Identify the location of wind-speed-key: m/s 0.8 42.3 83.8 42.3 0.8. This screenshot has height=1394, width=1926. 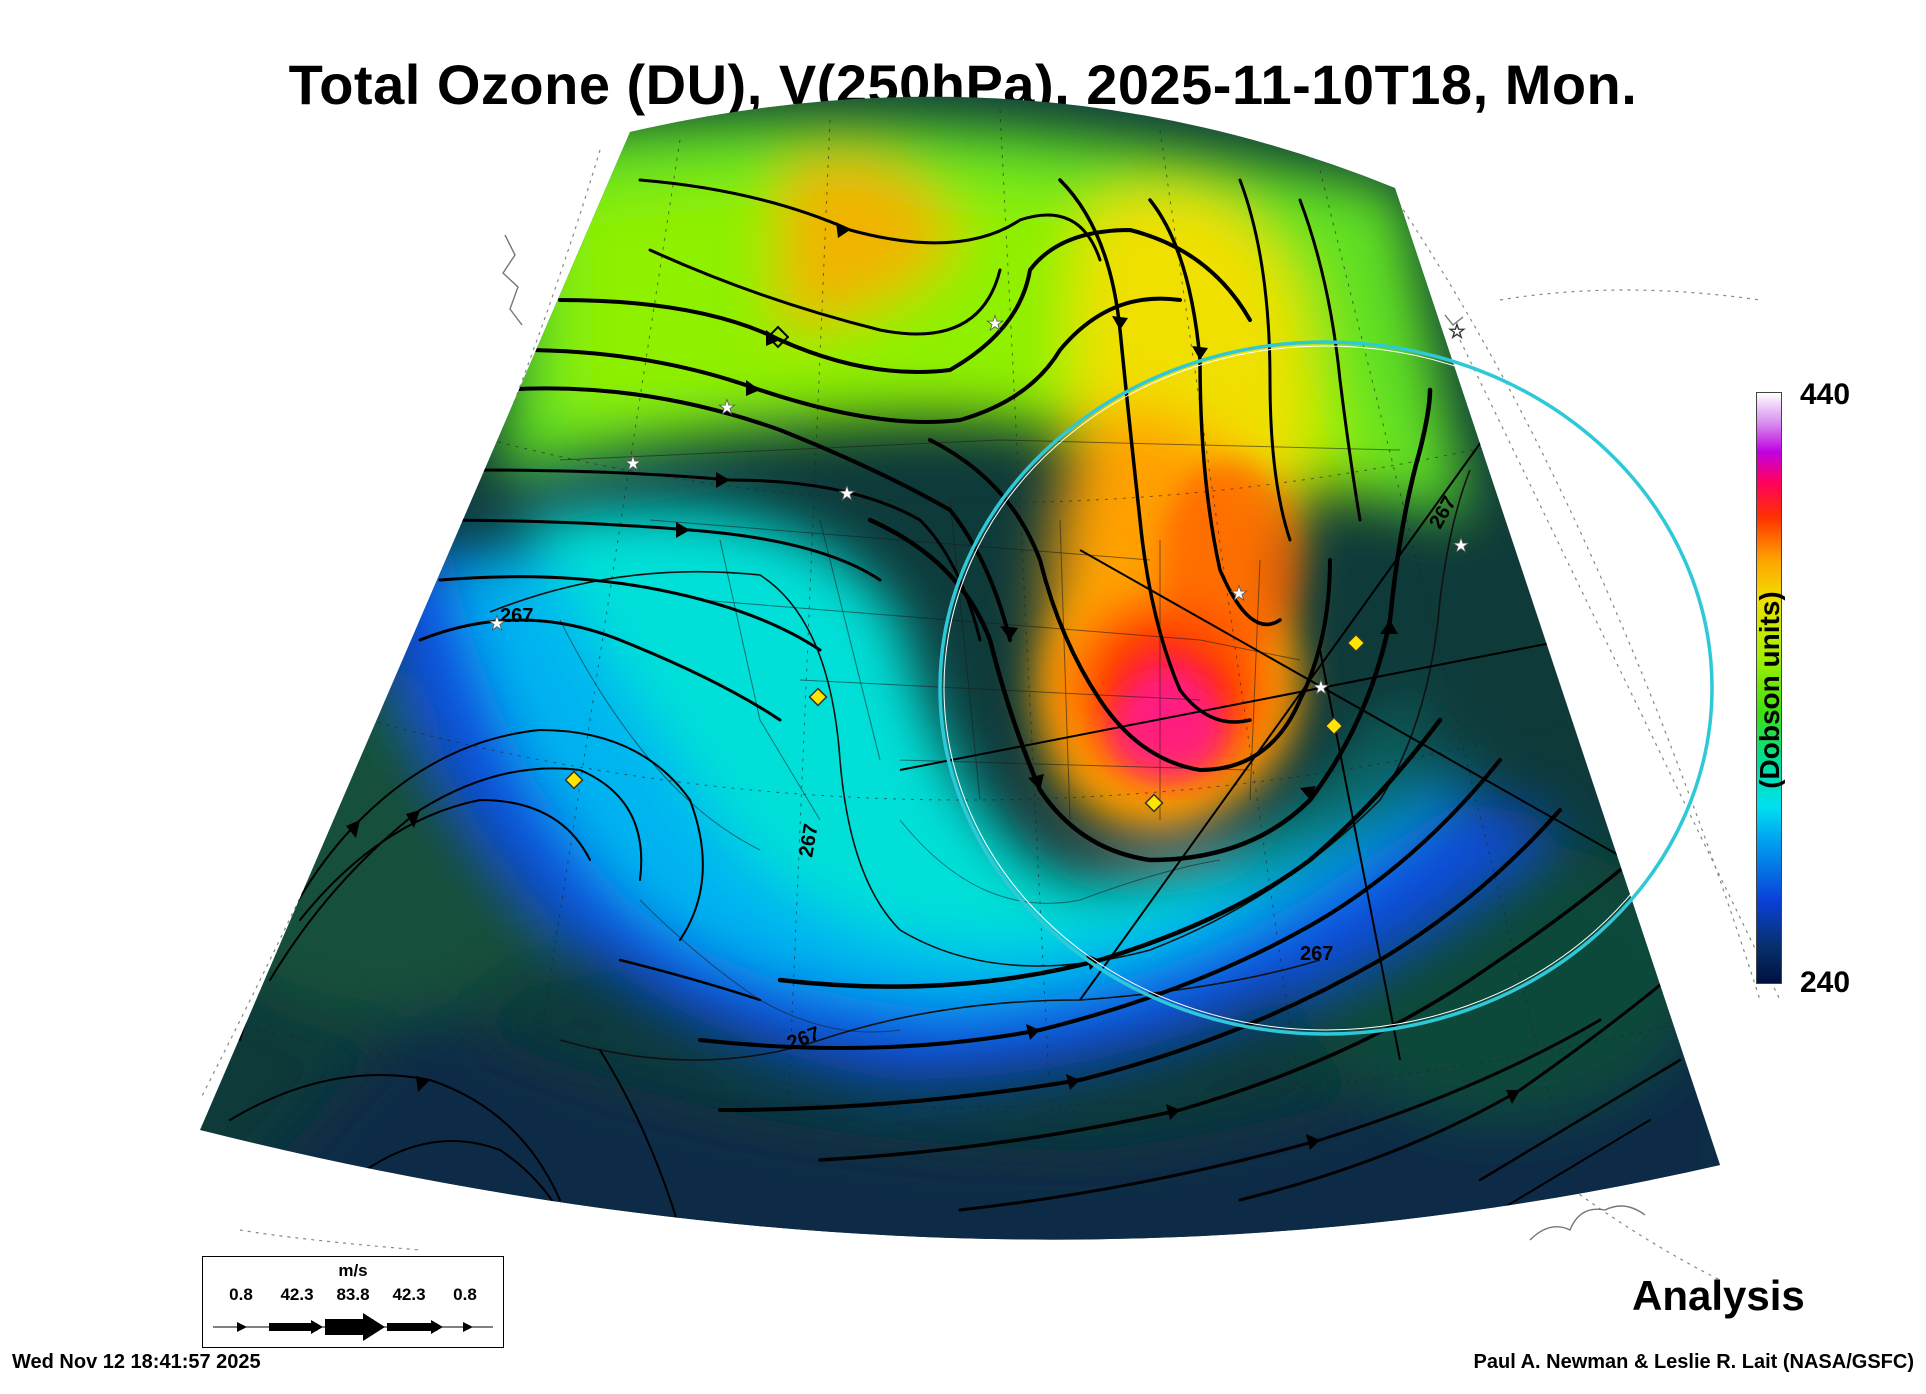
(353, 1302).